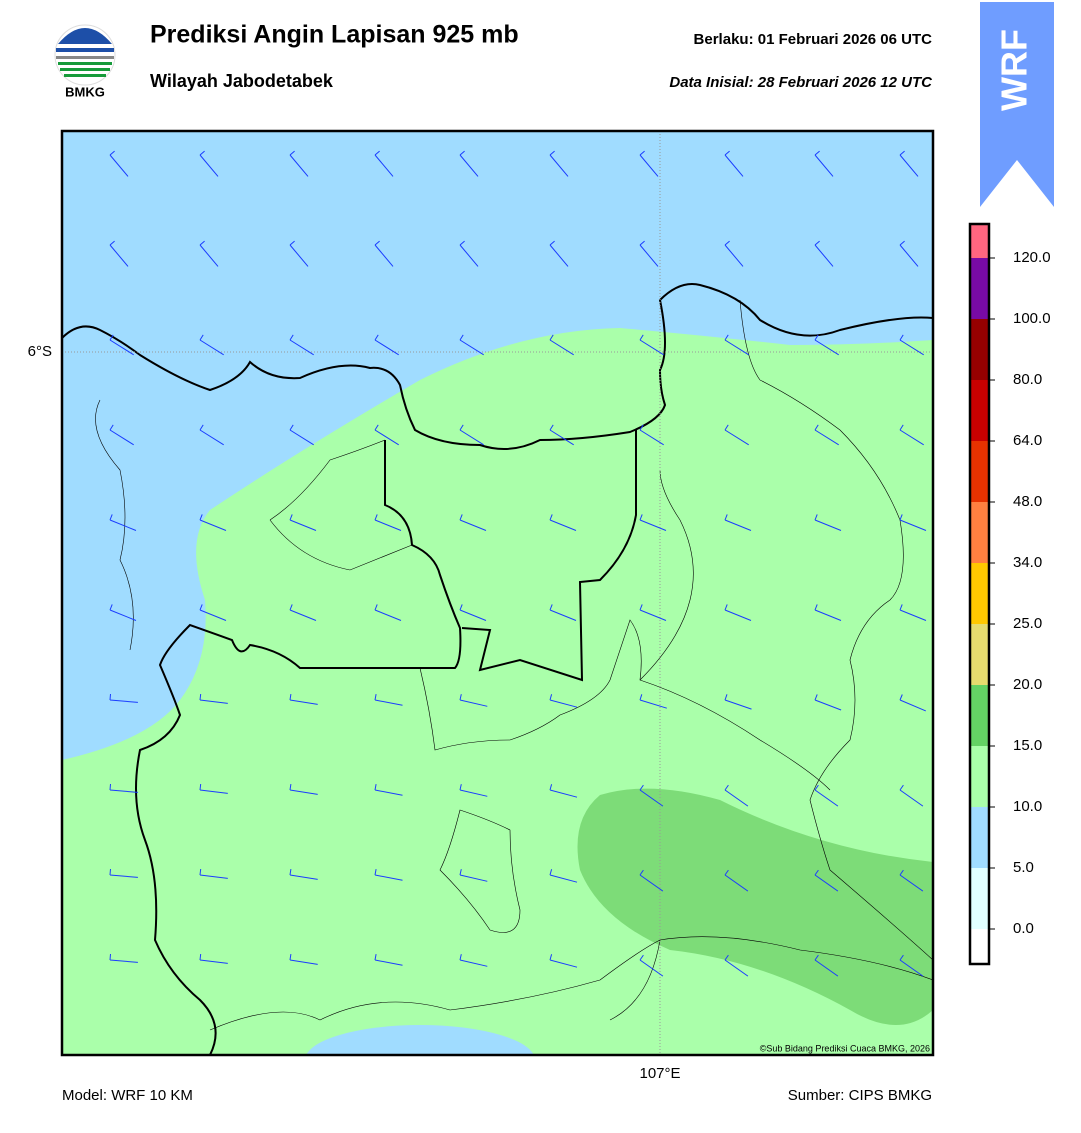  I want to click on colorbar-label: 5.0, so click(1023, 867).